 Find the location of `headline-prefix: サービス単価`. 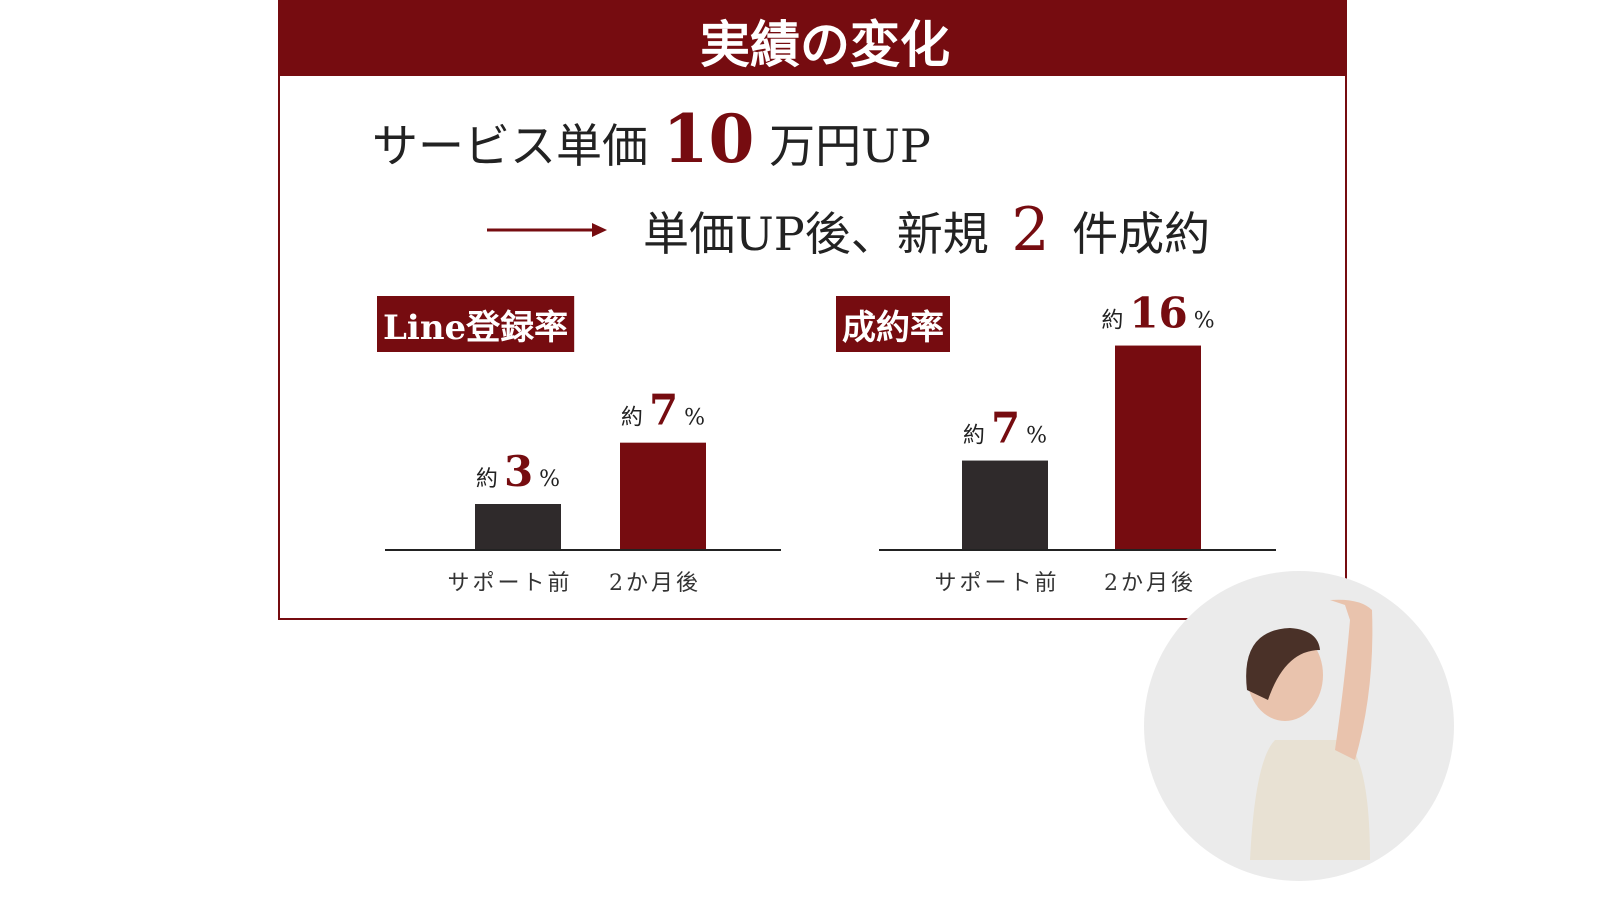

headline-prefix: サービス単価 is located at coordinates (510, 146).